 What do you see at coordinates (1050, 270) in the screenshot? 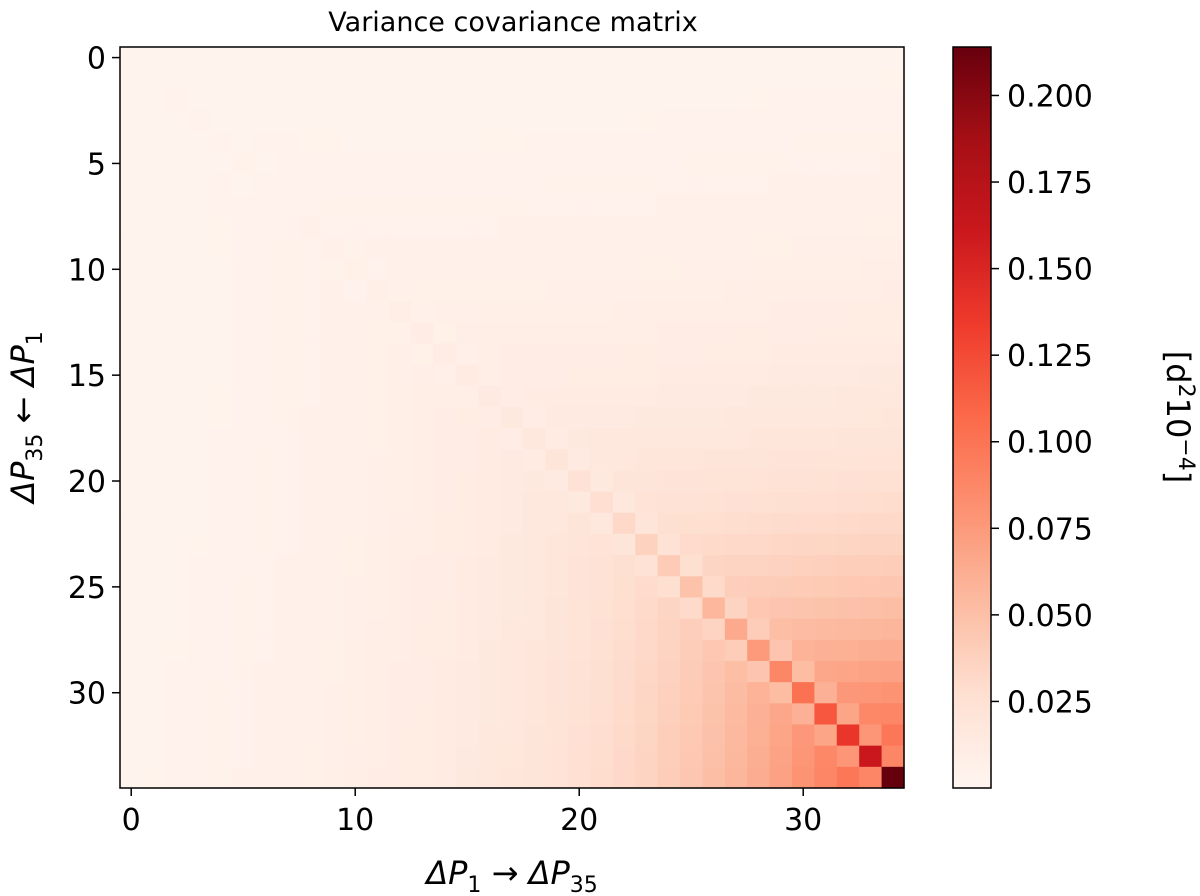
I see `colorbar-tick-label: 0.150` at bounding box center [1050, 270].